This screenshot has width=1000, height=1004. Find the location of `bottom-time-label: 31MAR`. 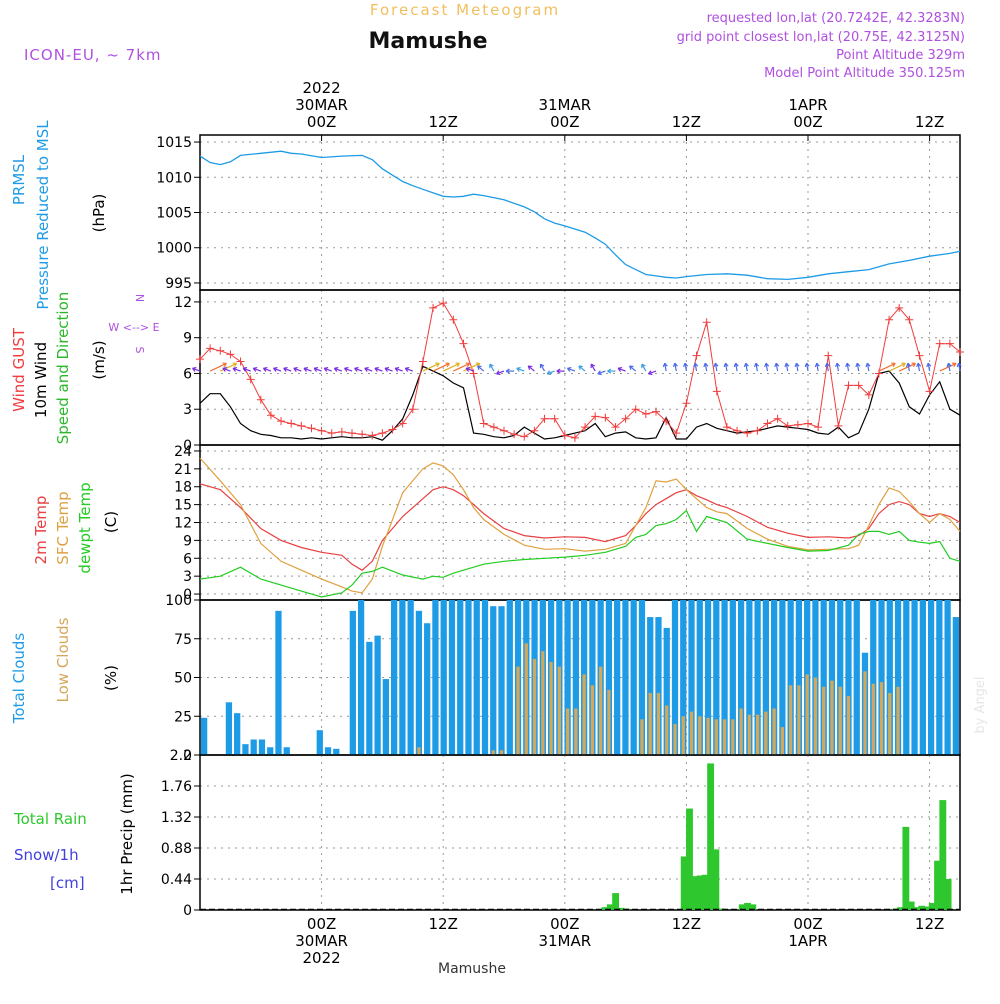

bottom-time-label: 31MAR is located at coordinates (564, 941).